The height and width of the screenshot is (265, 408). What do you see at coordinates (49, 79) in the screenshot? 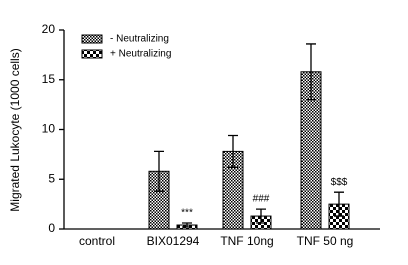
I see `y-tick-label: 15` at bounding box center [49, 79].